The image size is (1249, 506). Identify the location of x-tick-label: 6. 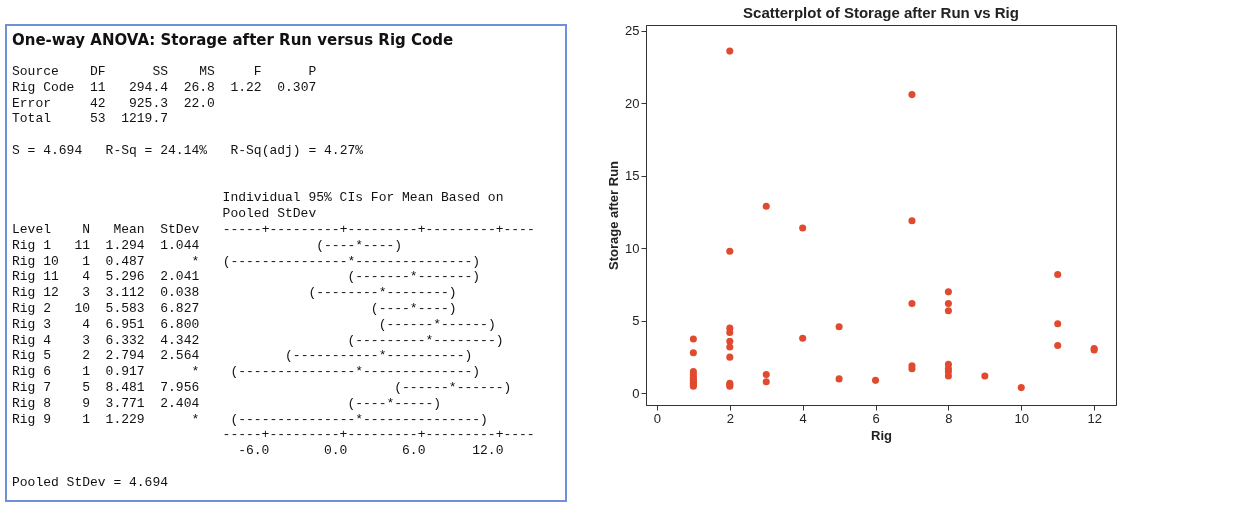
(876, 418).